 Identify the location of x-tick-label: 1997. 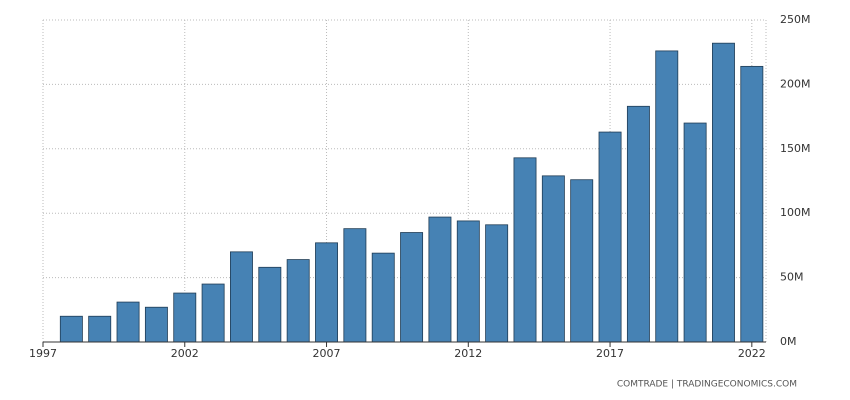
(43, 353).